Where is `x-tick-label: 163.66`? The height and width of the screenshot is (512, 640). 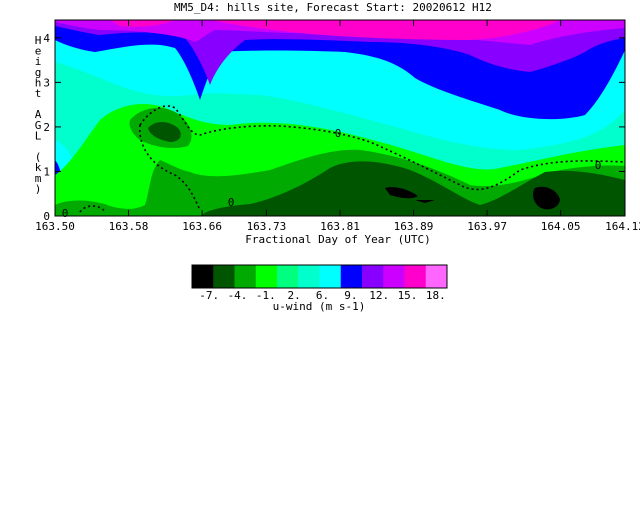 x-tick-label: 163.66 is located at coordinates (202, 226).